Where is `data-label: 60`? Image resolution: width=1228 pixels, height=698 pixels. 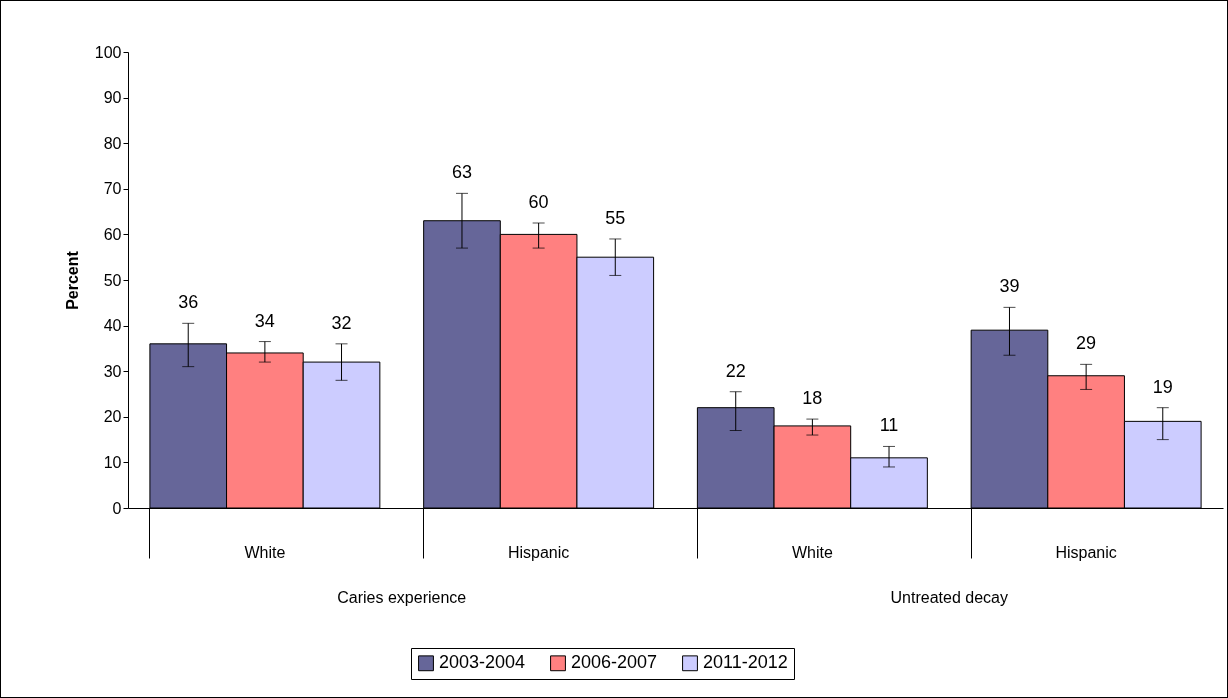
data-label: 60 is located at coordinates (538, 202).